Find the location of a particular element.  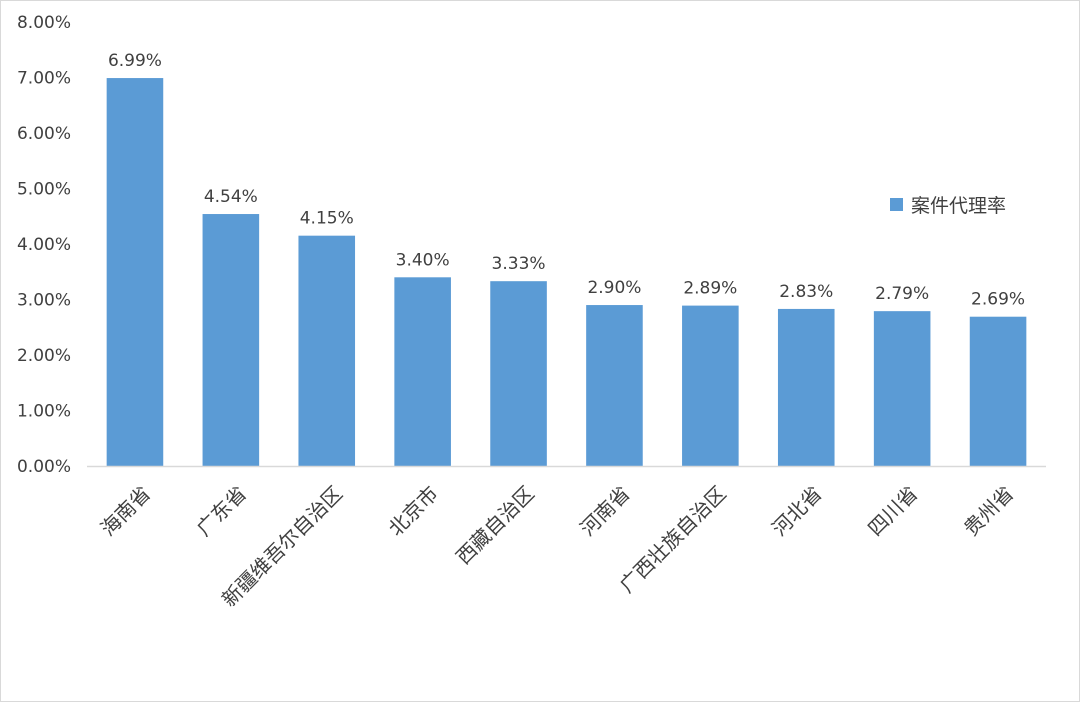

y-tick-label: 0.00% is located at coordinates (44, 467).